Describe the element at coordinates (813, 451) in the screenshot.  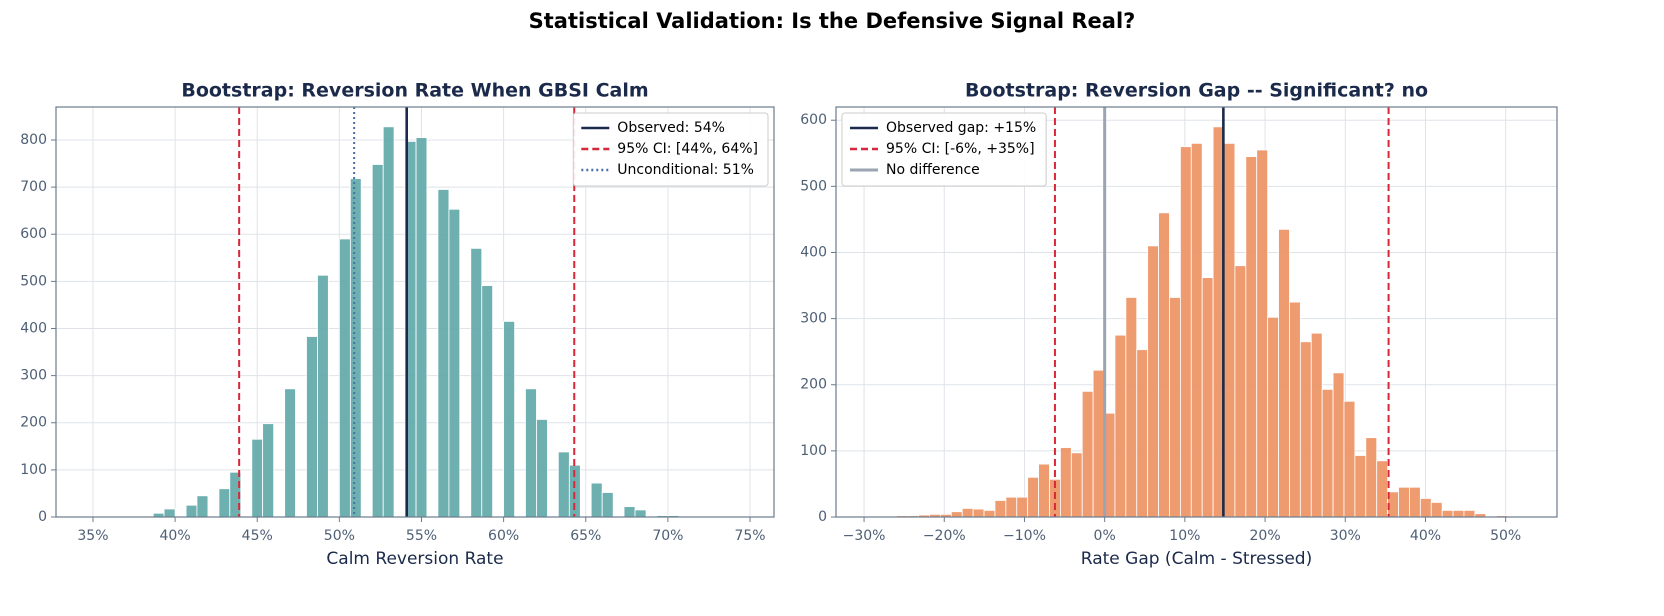
I see `y-tick-label: 100` at that location.